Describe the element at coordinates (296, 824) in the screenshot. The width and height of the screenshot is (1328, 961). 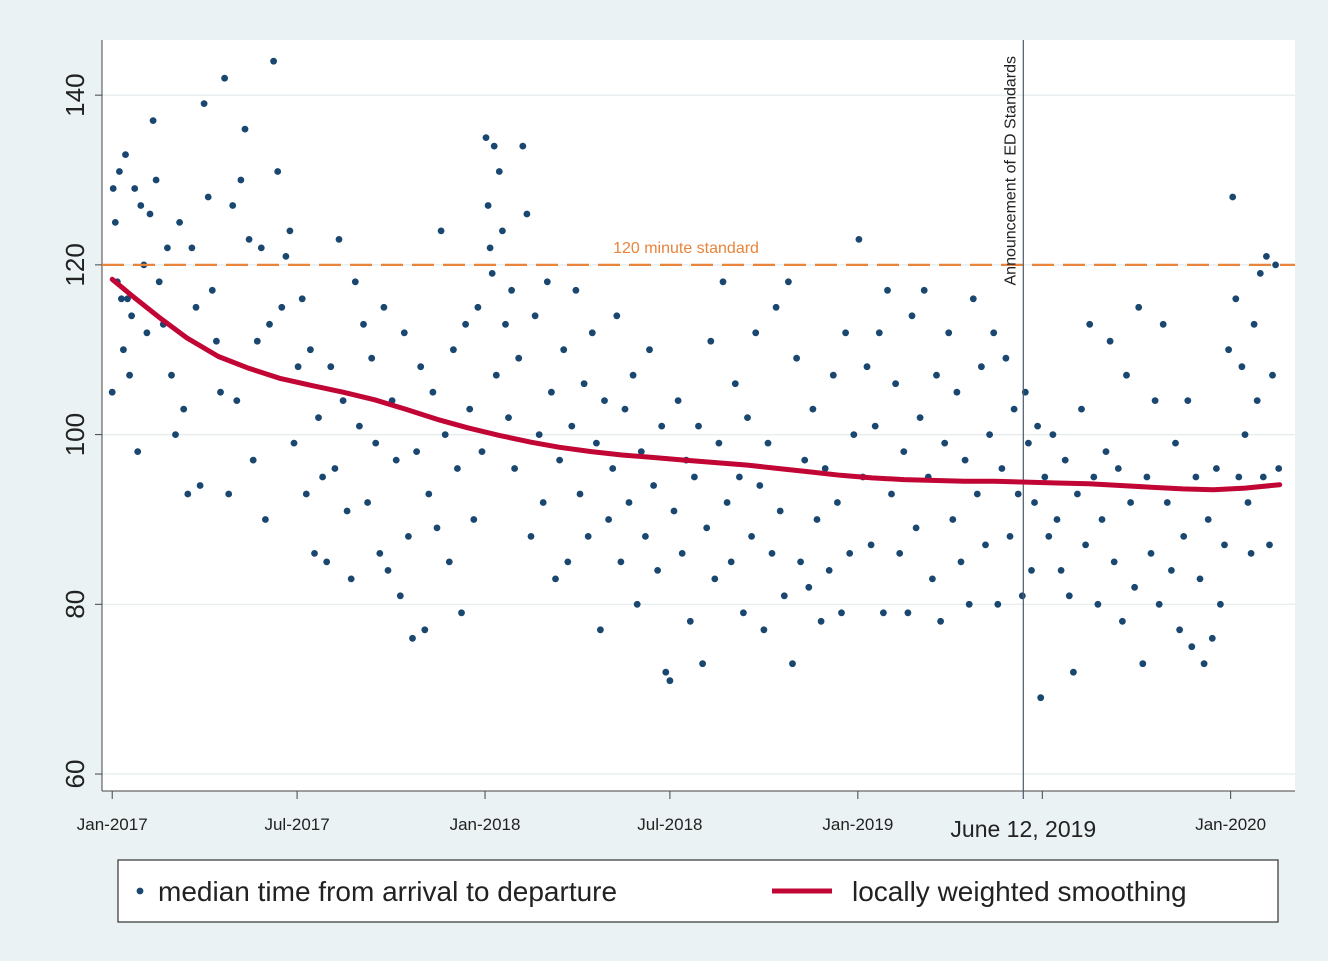
I see `x-tick-label: Jul-2017` at that location.